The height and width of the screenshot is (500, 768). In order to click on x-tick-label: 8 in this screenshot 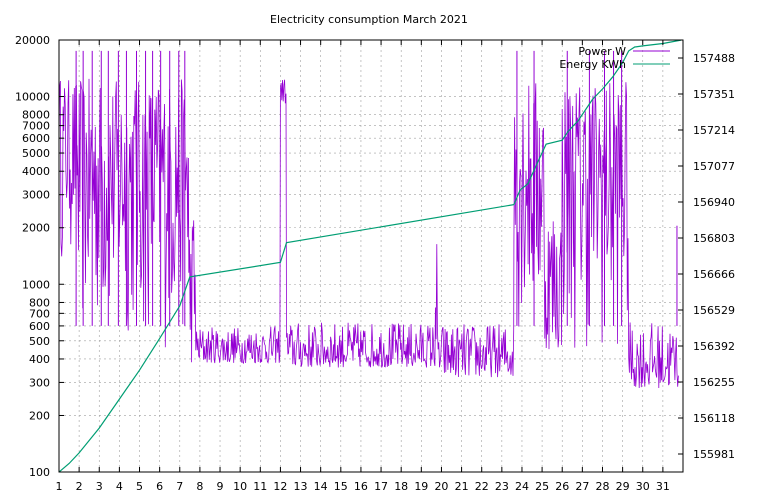, I will do `click(199, 486)`.